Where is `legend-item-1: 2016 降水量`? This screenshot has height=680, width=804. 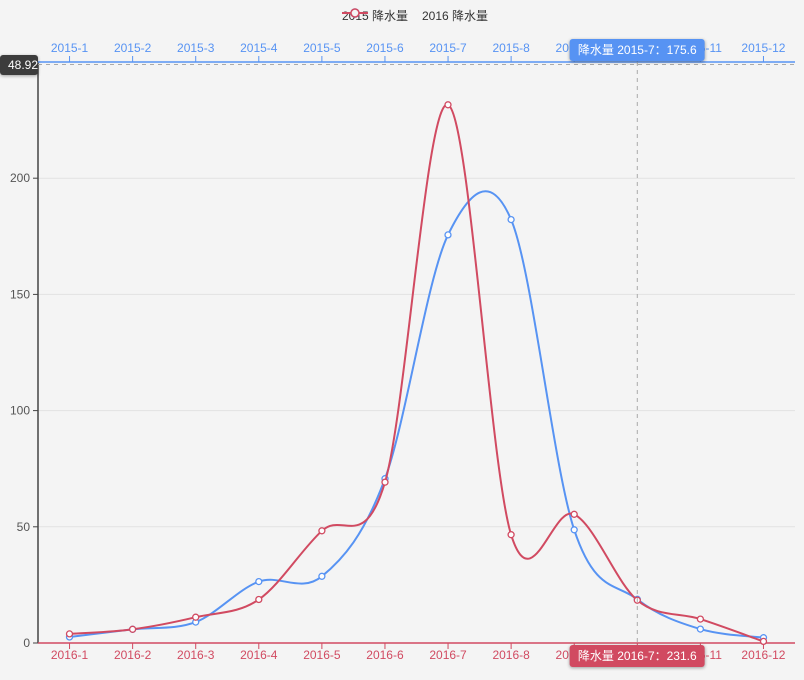 legend-item-1: 2016 降水量 is located at coordinates (415, 15).